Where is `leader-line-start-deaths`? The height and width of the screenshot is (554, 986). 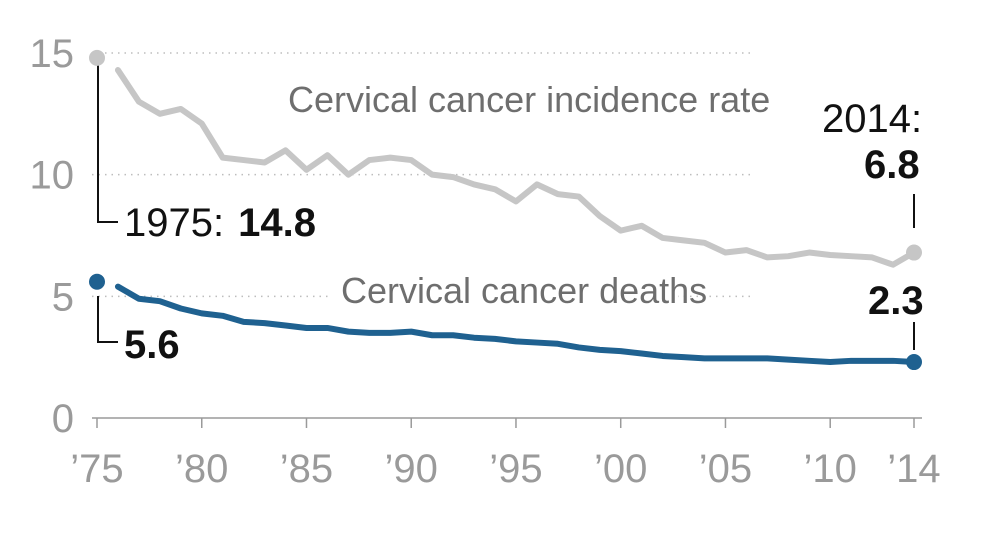
leader-line-start-deaths is located at coordinates (107, 319).